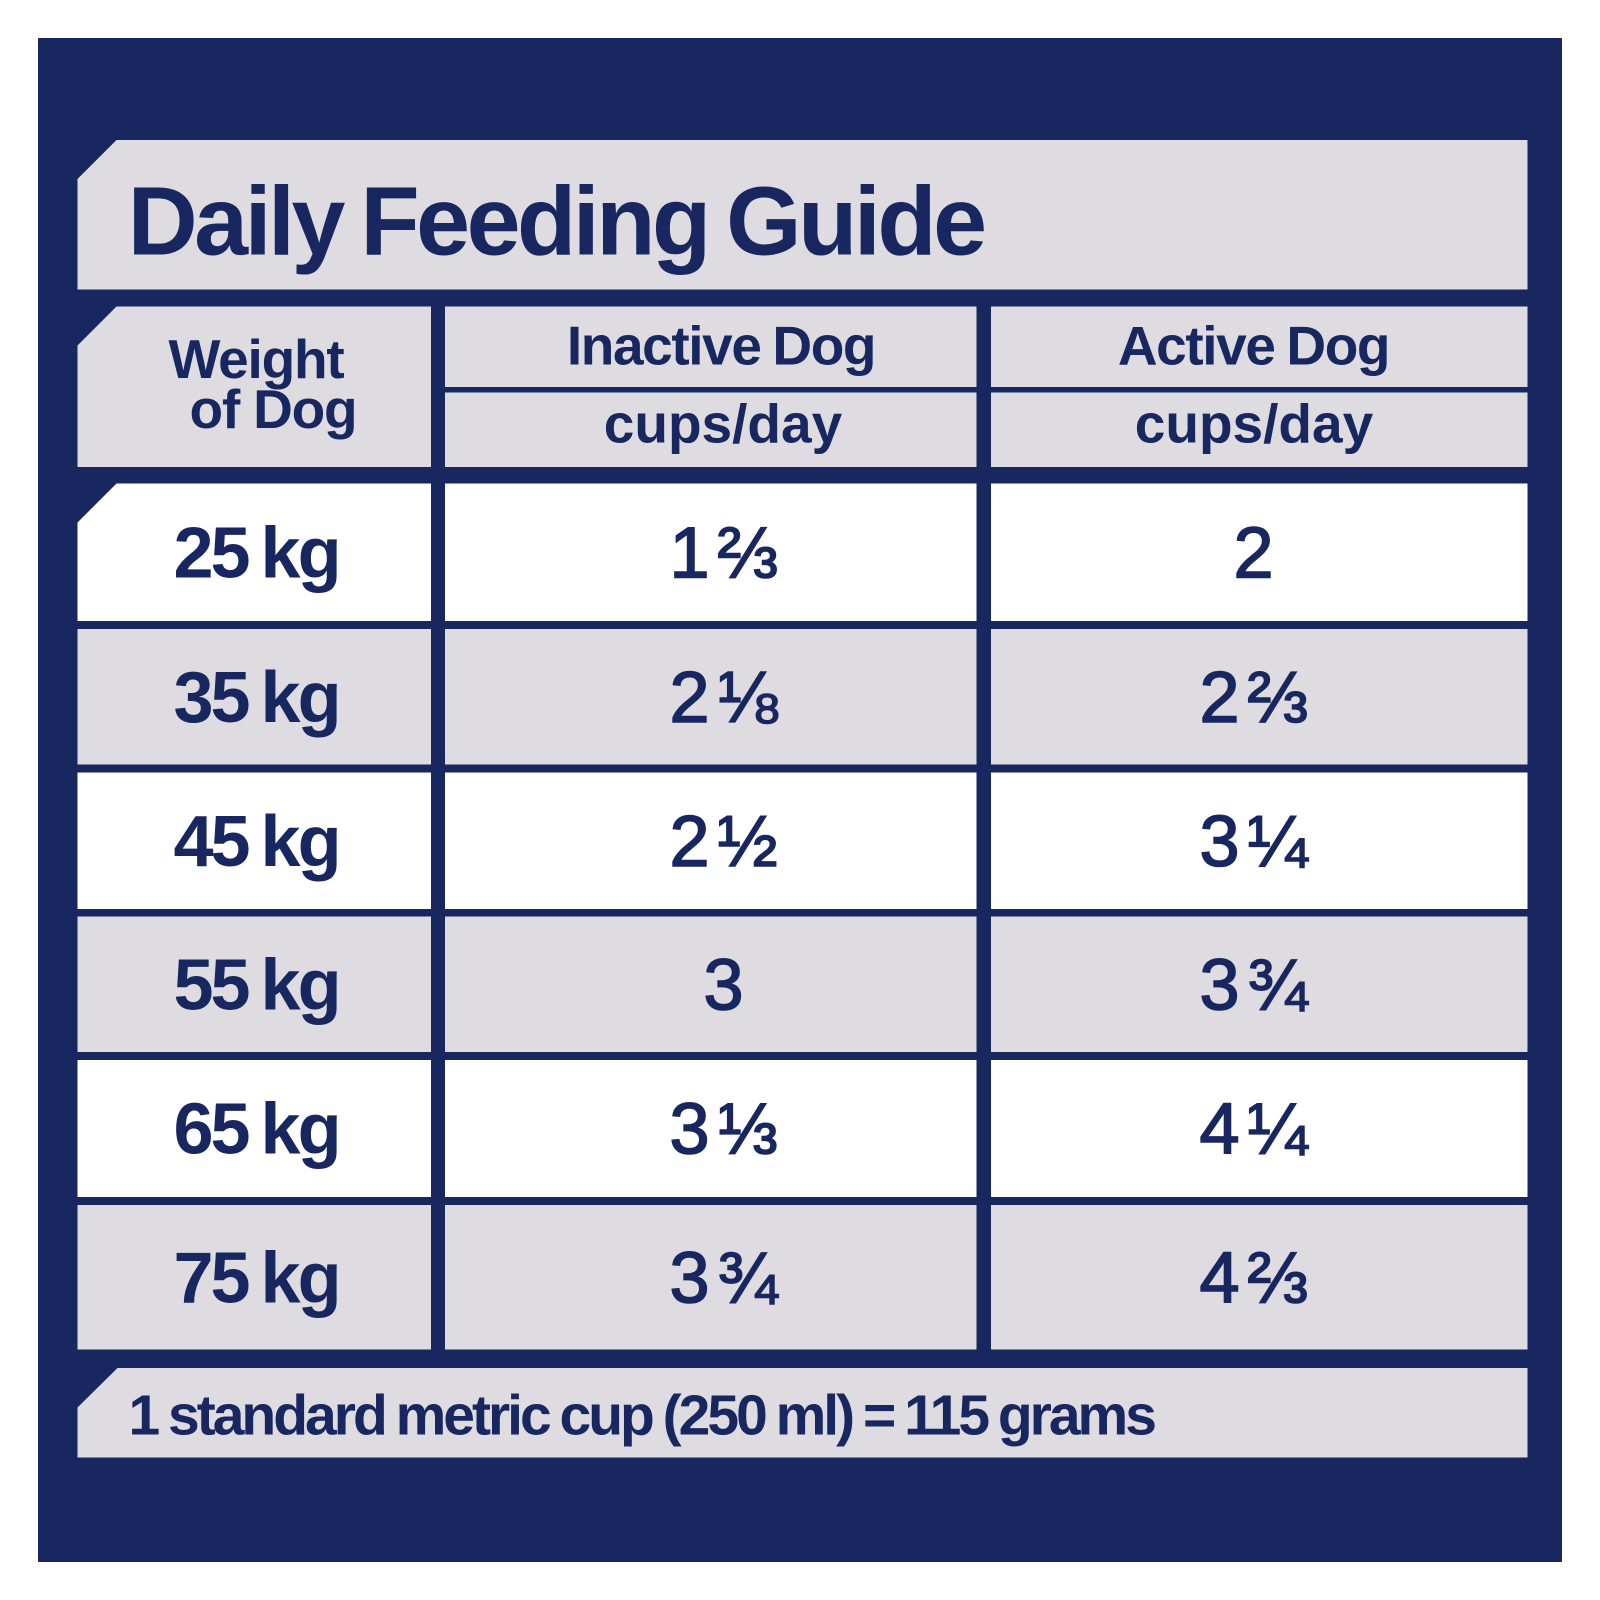 This screenshot has height=1600, width=1600. What do you see at coordinates (1253, 842) in the screenshot?
I see `svg-text: 3 ¼` at bounding box center [1253, 842].